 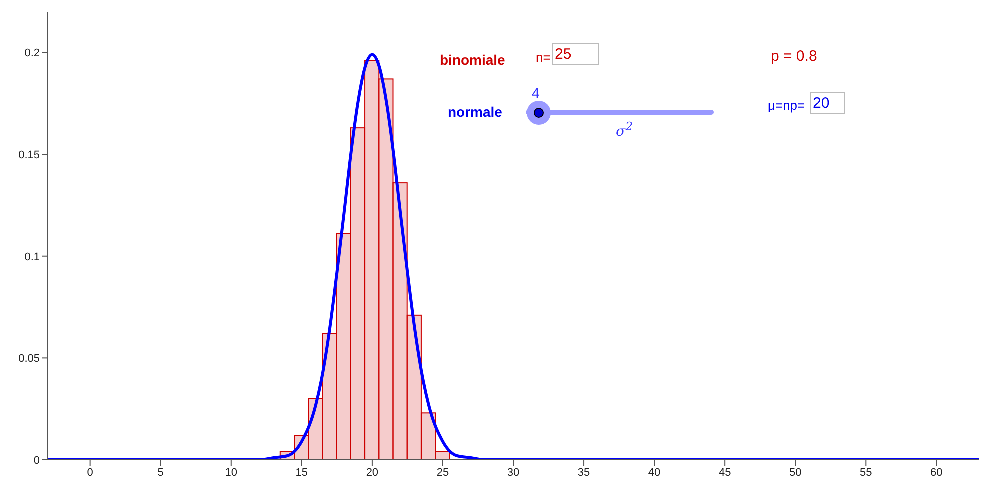 I want to click on x-tick-label: 10, so click(x=231, y=472).